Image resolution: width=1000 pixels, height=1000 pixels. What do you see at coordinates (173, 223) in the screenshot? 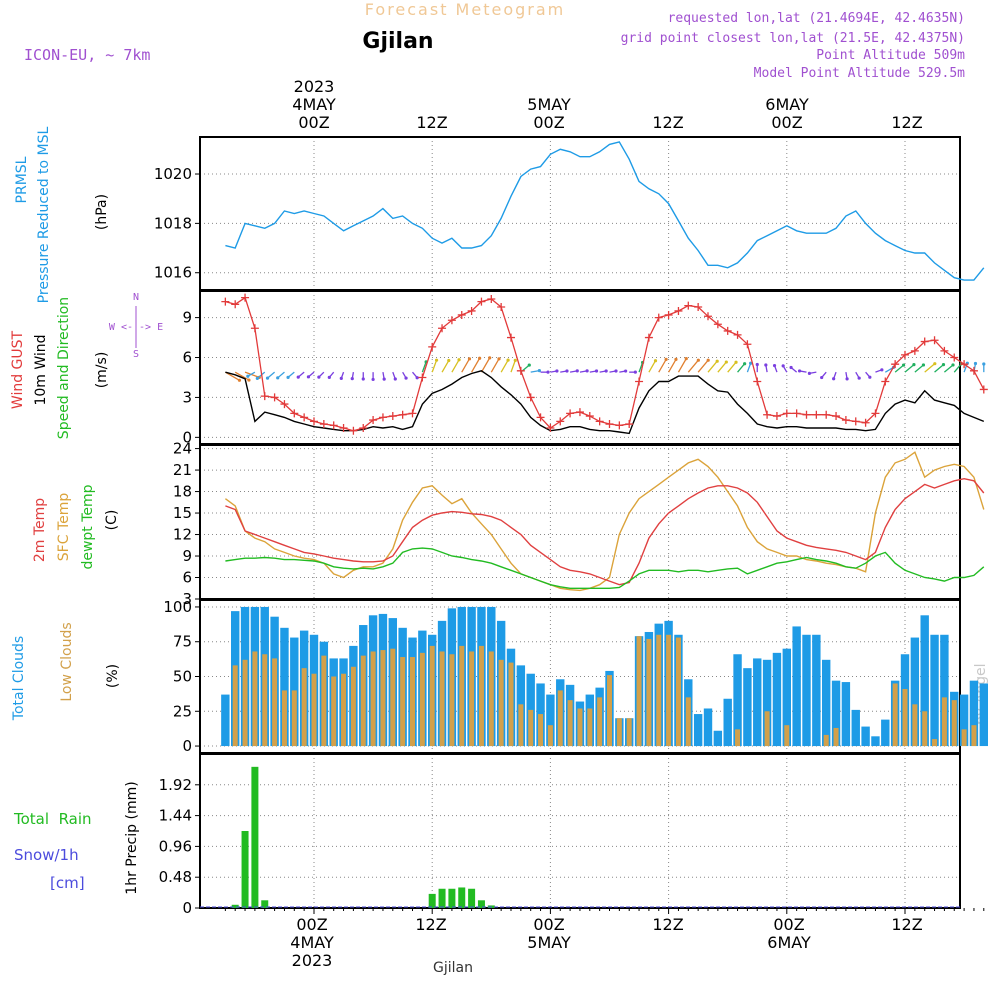
I see `y-tick-label: 1018` at bounding box center [173, 223].